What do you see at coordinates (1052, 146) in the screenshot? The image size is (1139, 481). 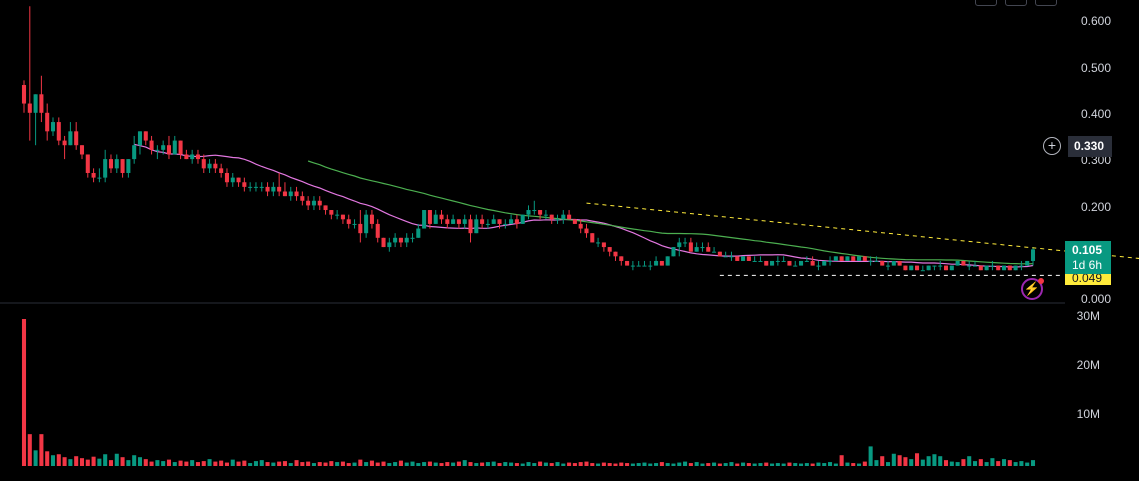 I see `add-alert-plus-icon: +` at bounding box center [1052, 146].